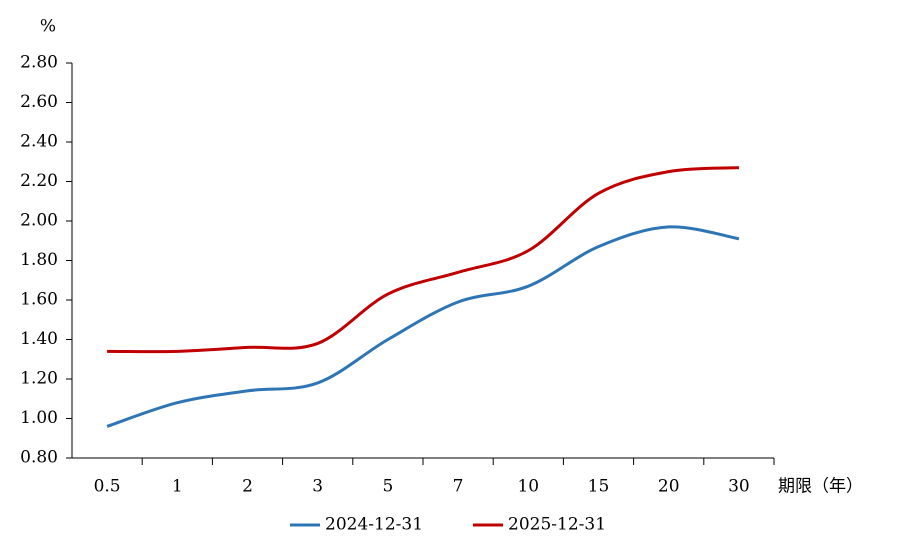  Describe the element at coordinates (107, 487) in the screenshot. I see `x-tick-label: 0.5` at that location.